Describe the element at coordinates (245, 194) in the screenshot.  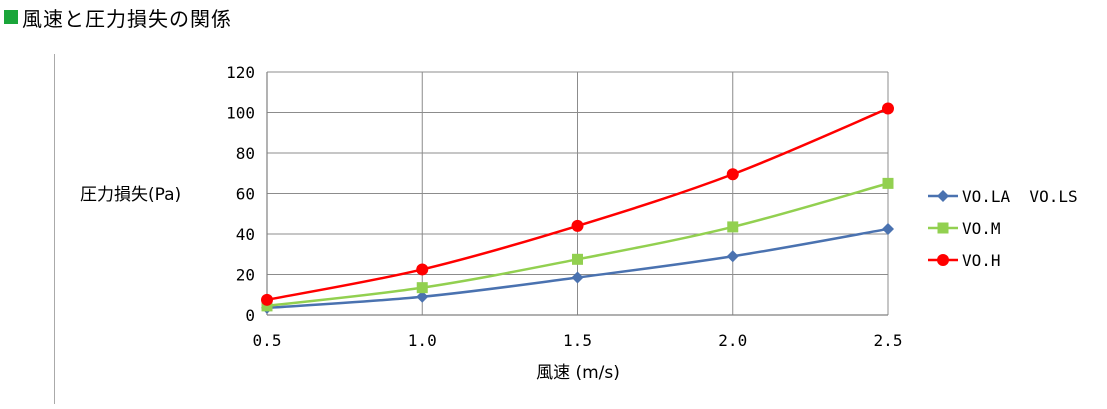
I see `y-tick-label: 60` at that location.